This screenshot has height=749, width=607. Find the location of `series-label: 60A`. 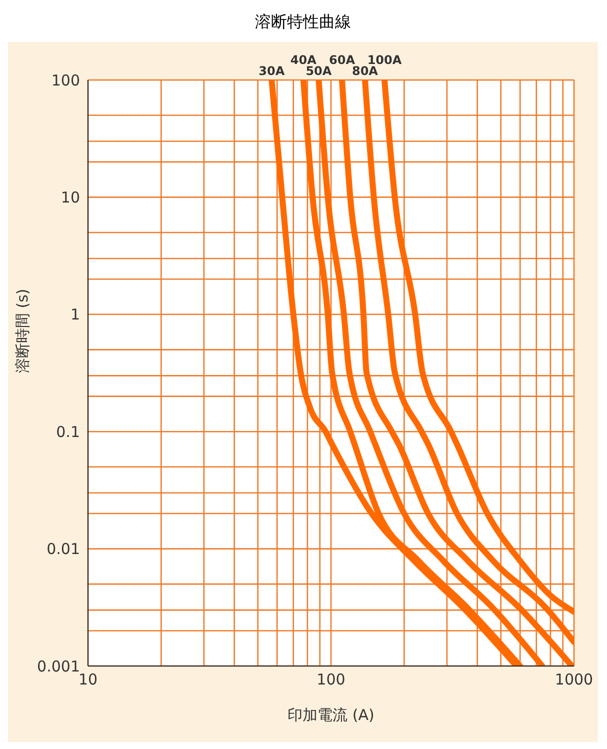

series-label: 60A is located at coordinates (342, 60).